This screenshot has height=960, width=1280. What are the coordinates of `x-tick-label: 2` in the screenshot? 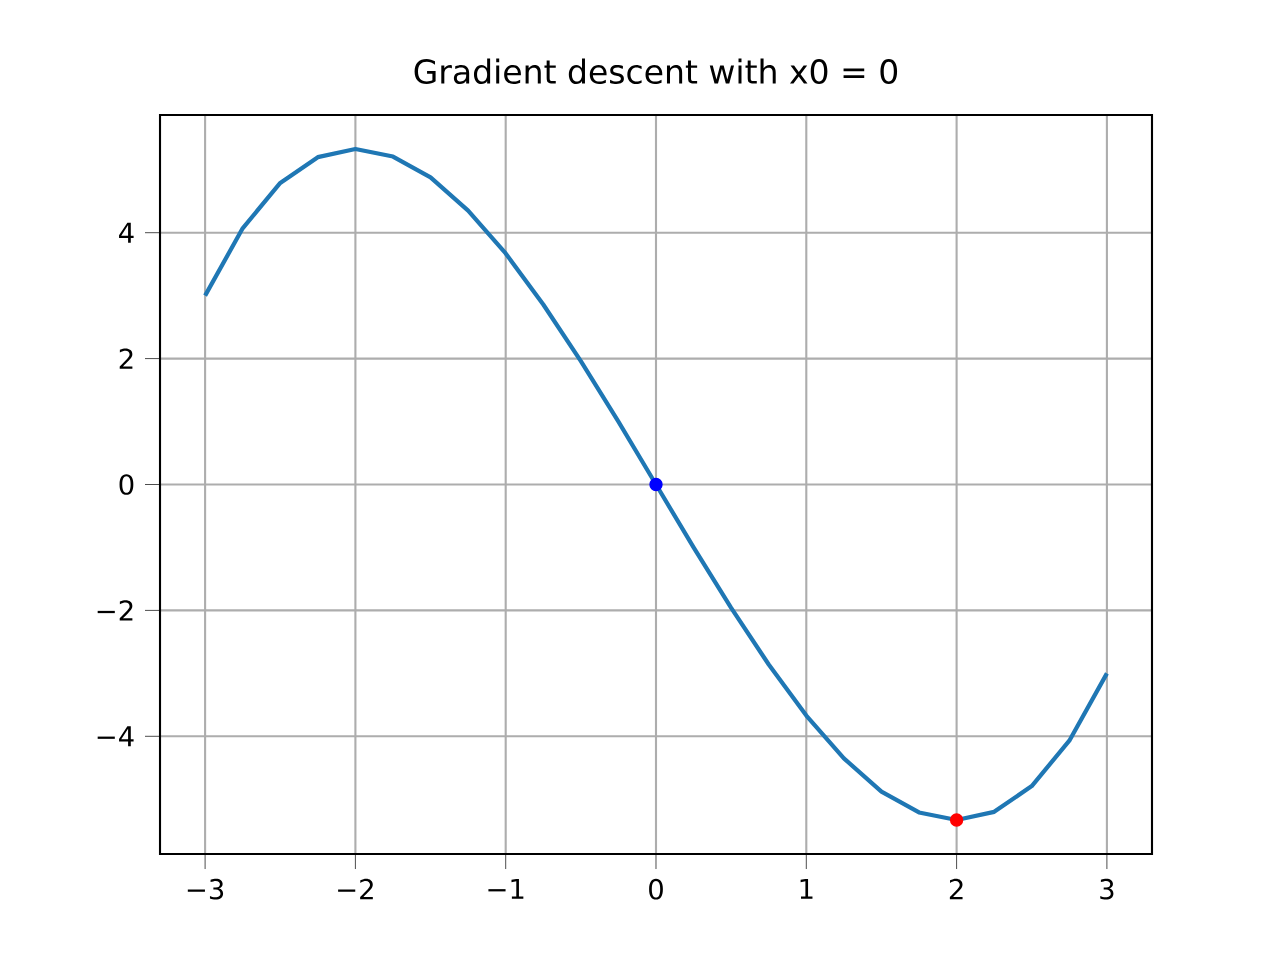 It's located at (956, 889).